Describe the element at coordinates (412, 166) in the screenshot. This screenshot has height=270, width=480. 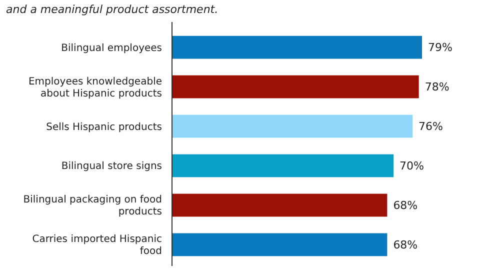
I see `data-label: 70%` at that location.